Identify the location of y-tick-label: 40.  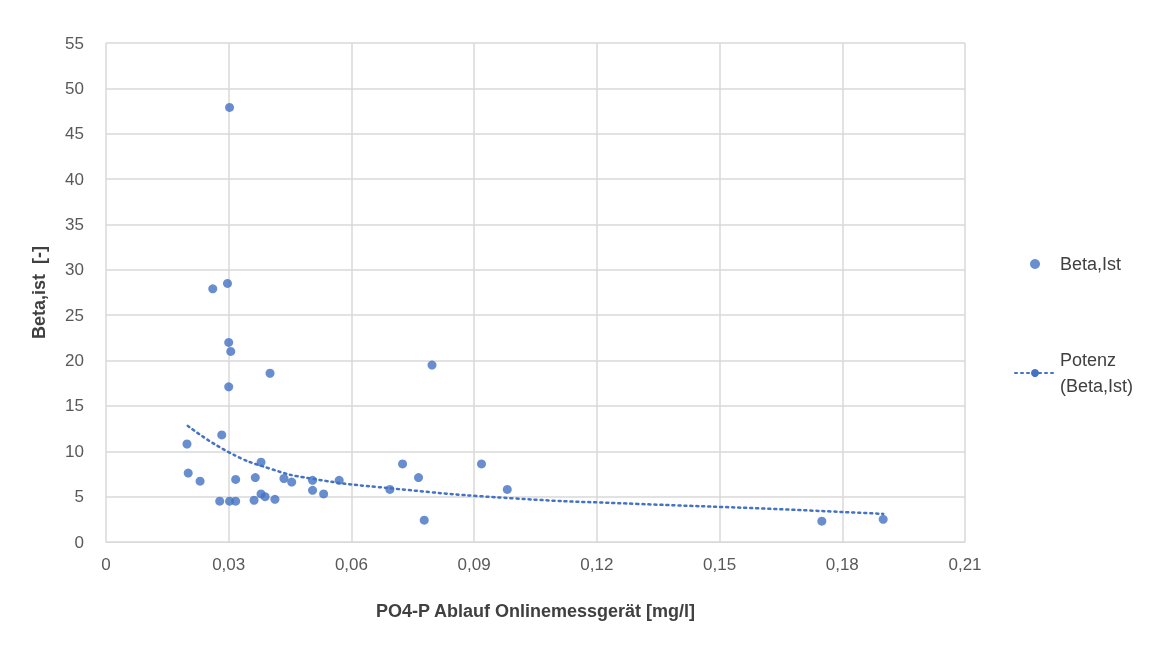
(74, 179).